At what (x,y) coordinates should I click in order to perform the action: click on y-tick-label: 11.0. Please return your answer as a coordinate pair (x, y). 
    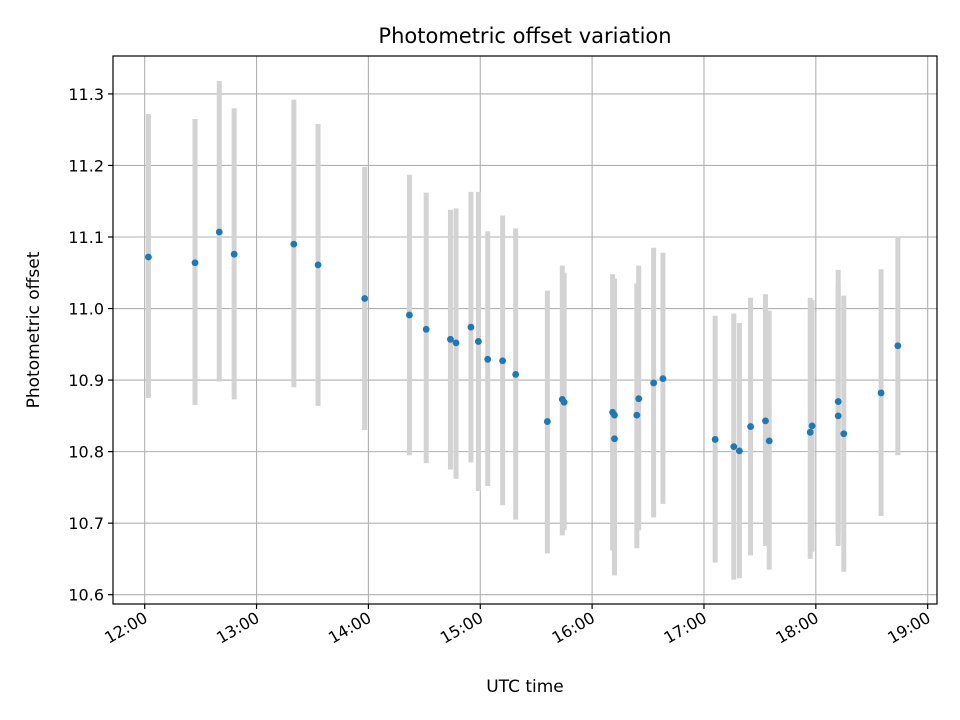
    Looking at the image, I should click on (86, 309).